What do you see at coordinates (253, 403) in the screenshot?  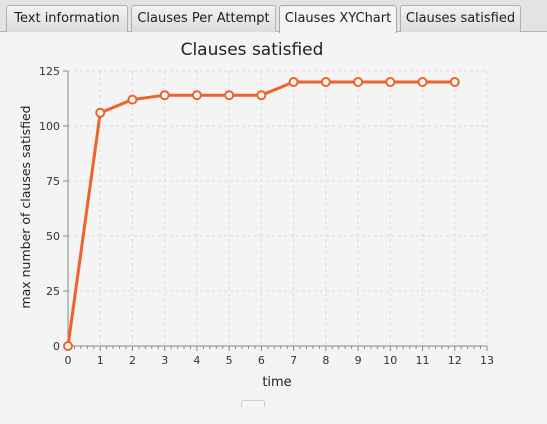 I see `bottom-scroll-handle` at bounding box center [253, 403].